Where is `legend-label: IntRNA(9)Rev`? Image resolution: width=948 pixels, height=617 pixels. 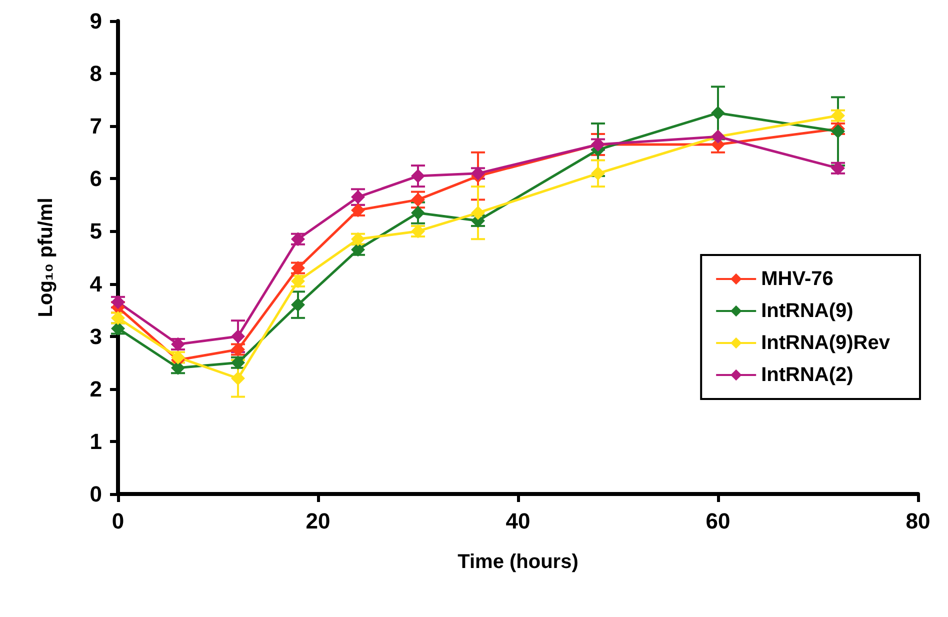 legend-label: IntRNA(9)Rev is located at coordinates (826, 343).